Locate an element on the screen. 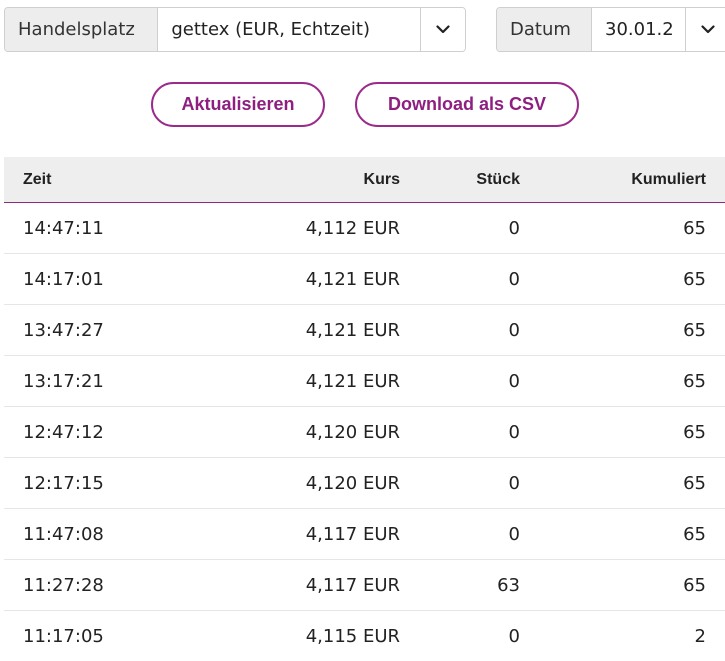  column-header-cumulative: Kumuliert is located at coordinates (668, 179).